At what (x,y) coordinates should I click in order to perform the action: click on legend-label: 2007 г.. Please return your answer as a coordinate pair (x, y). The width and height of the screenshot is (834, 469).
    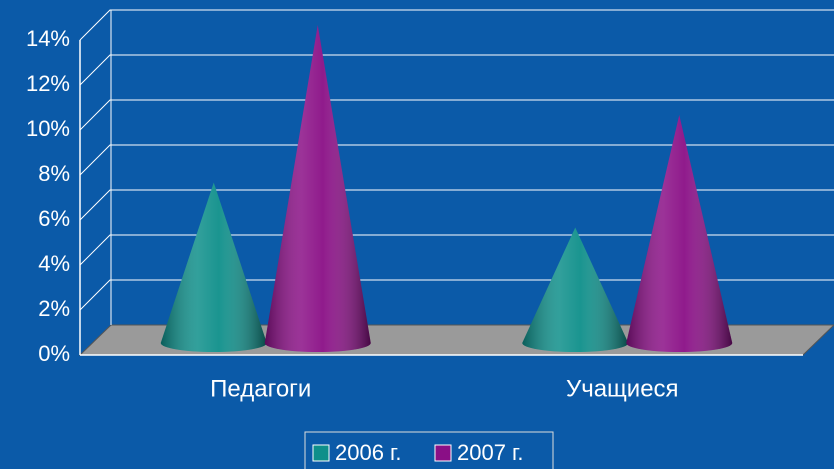
    Looking at the image, I should click on (490, 452).